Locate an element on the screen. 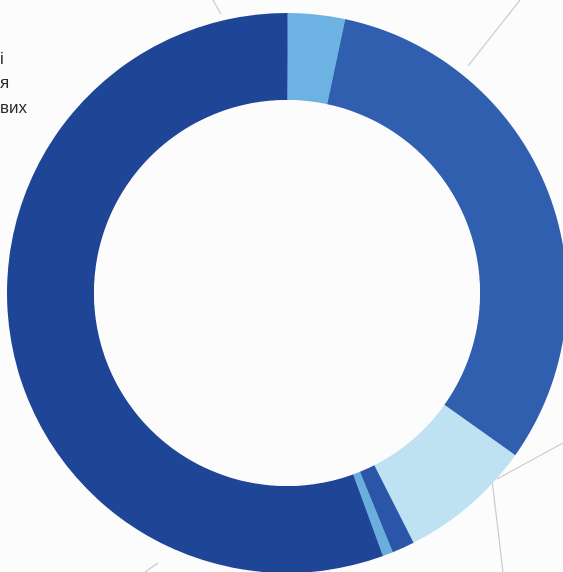 The height and width of the screenshot is (572, 563). annotation-fragment-2: я is located at coordinates (5, 82).